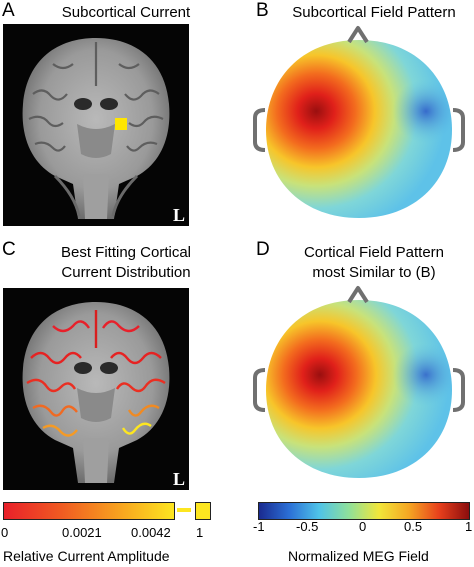 This screenshot has height=567, width=474. What do you see at coordinates (8, 10) in the screenshot?
I see `panel-letter-a: A` at bounding box center [8, 10].